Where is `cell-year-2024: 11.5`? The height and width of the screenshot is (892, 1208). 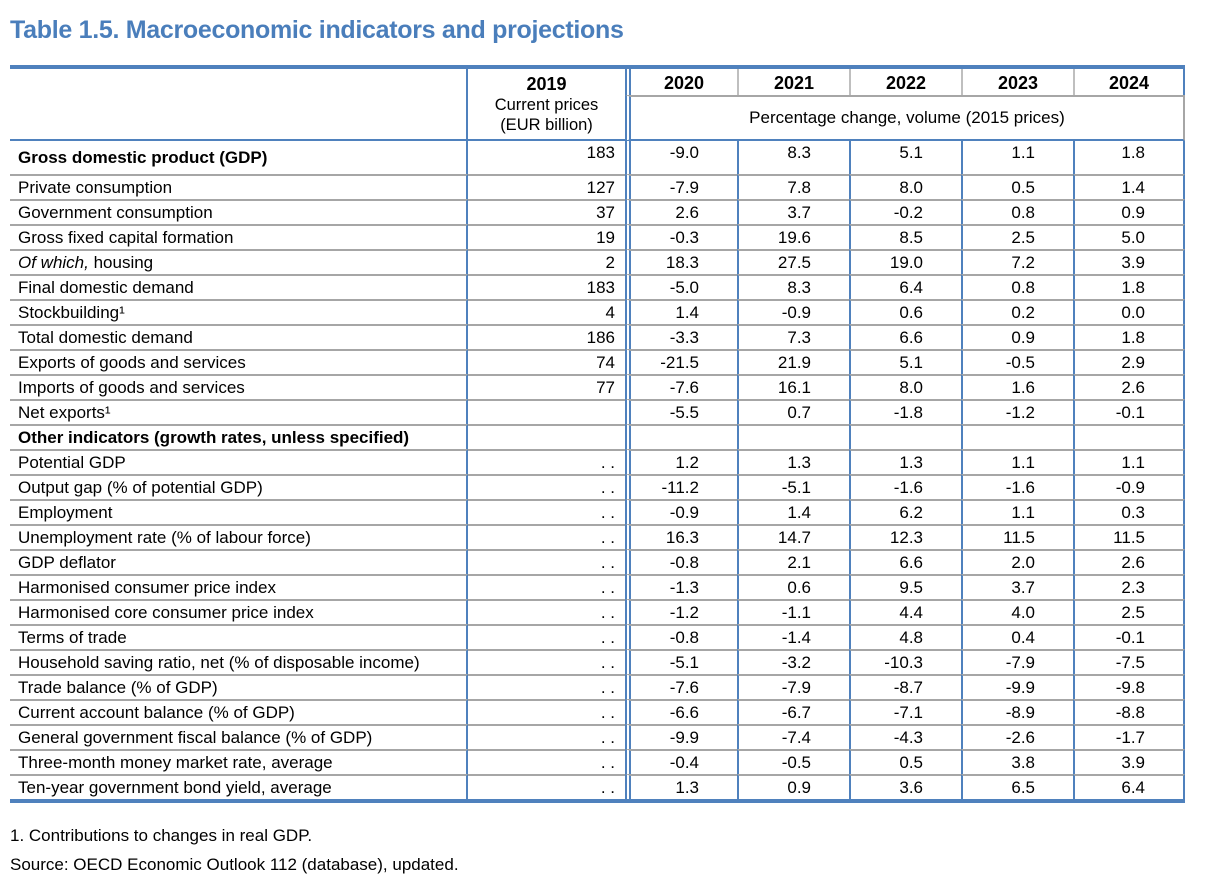
cell-year-2024: 11.5 is located at coordinates (1129, 536).